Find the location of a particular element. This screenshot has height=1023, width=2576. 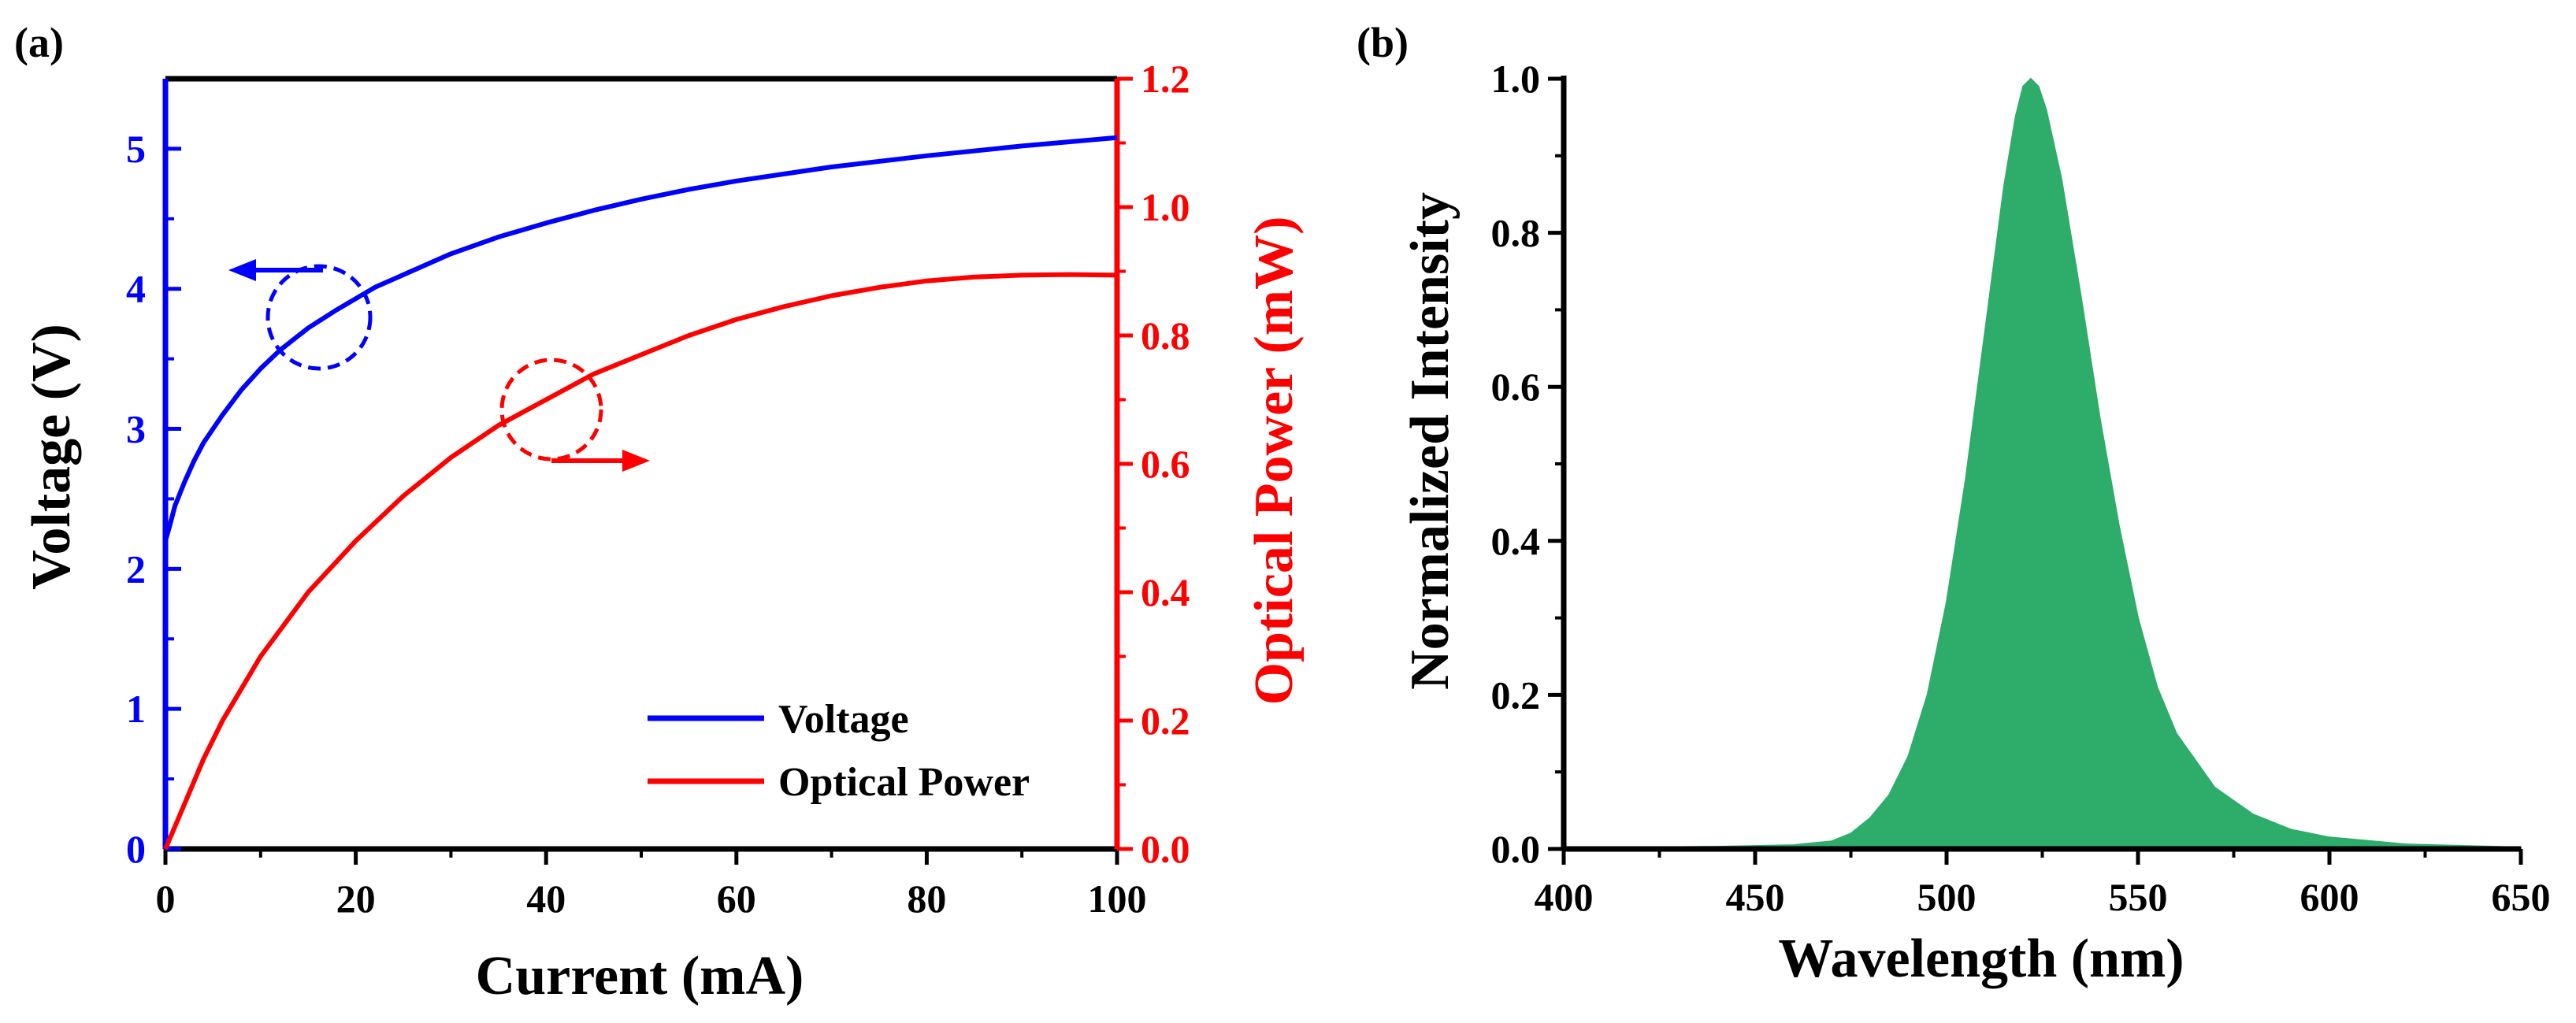

y-tick-label-left-a: 4 is located at coordinates (136, 289).